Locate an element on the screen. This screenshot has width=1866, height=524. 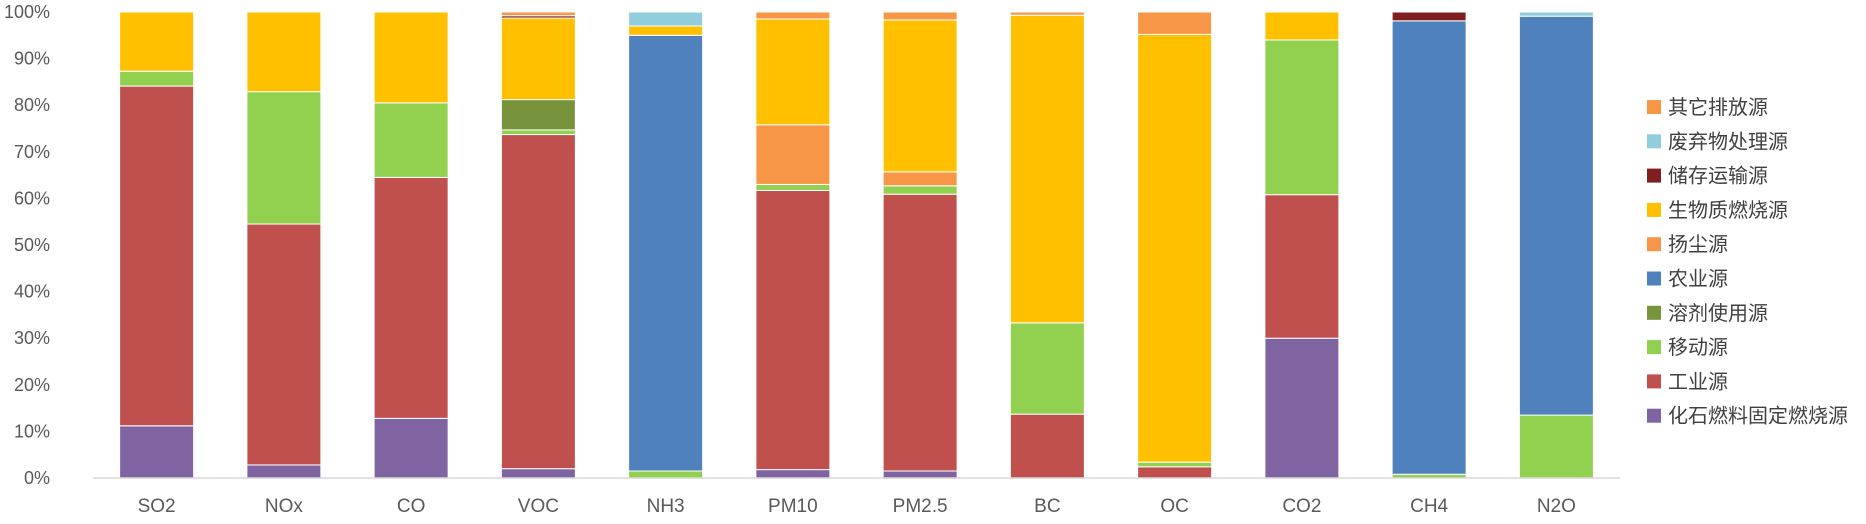
x-tick-label: CO2 is located at coordinates (1301, 506).